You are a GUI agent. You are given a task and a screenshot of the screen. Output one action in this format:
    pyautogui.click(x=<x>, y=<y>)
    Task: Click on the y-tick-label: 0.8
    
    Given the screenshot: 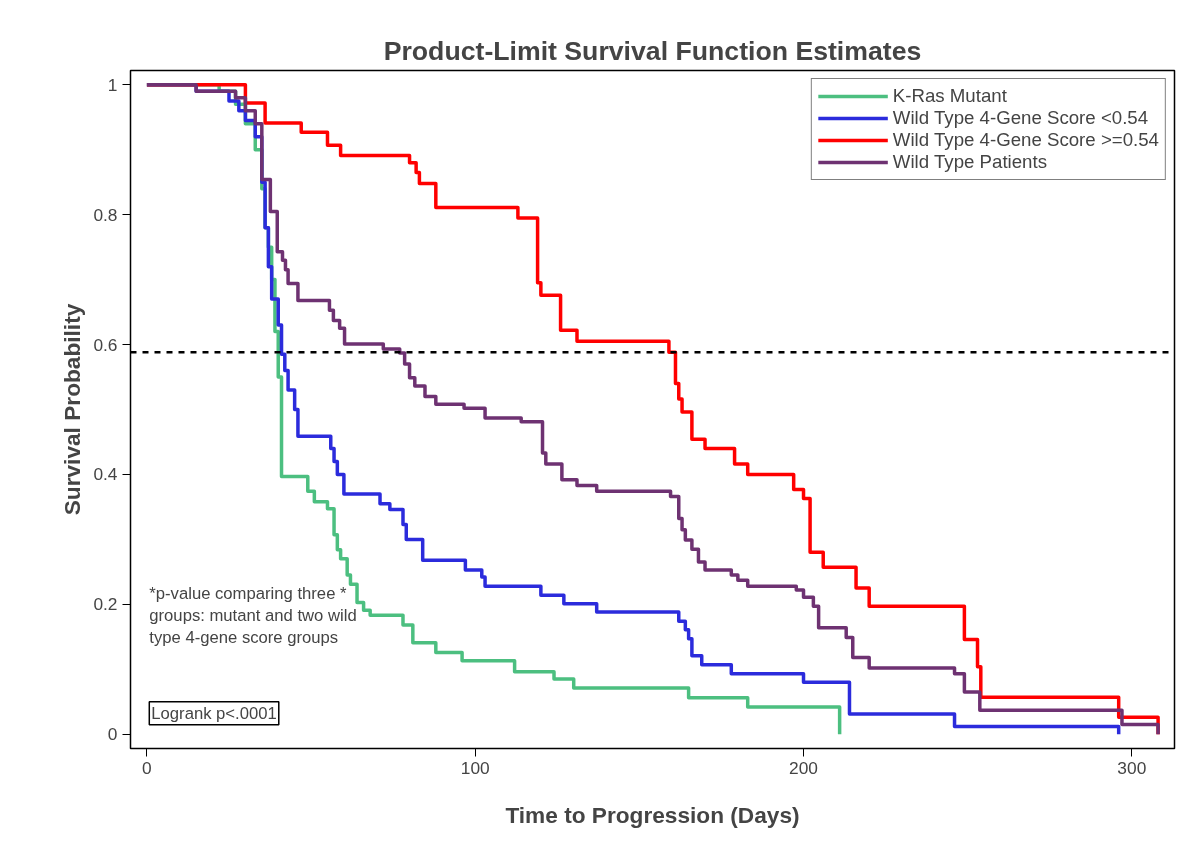 What is the action you would take?
    pyautogui.click(x=105, y=214)
    